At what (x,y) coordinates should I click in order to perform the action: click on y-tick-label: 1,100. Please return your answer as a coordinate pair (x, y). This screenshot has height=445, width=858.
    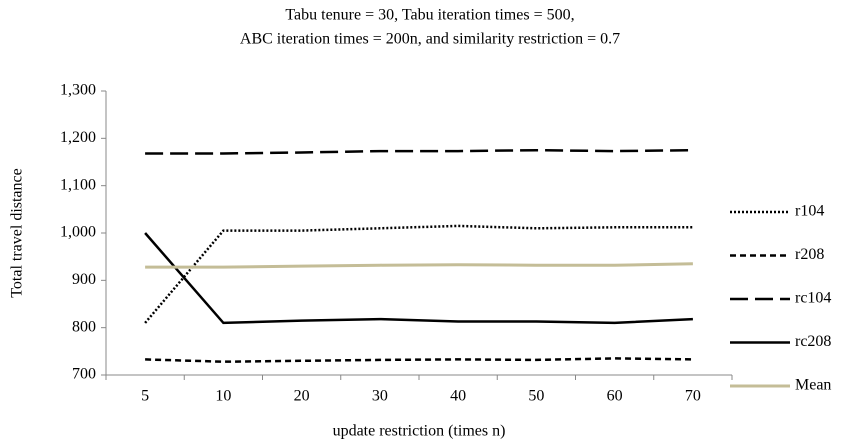
    Looking at the image, I should click on (78, 184).